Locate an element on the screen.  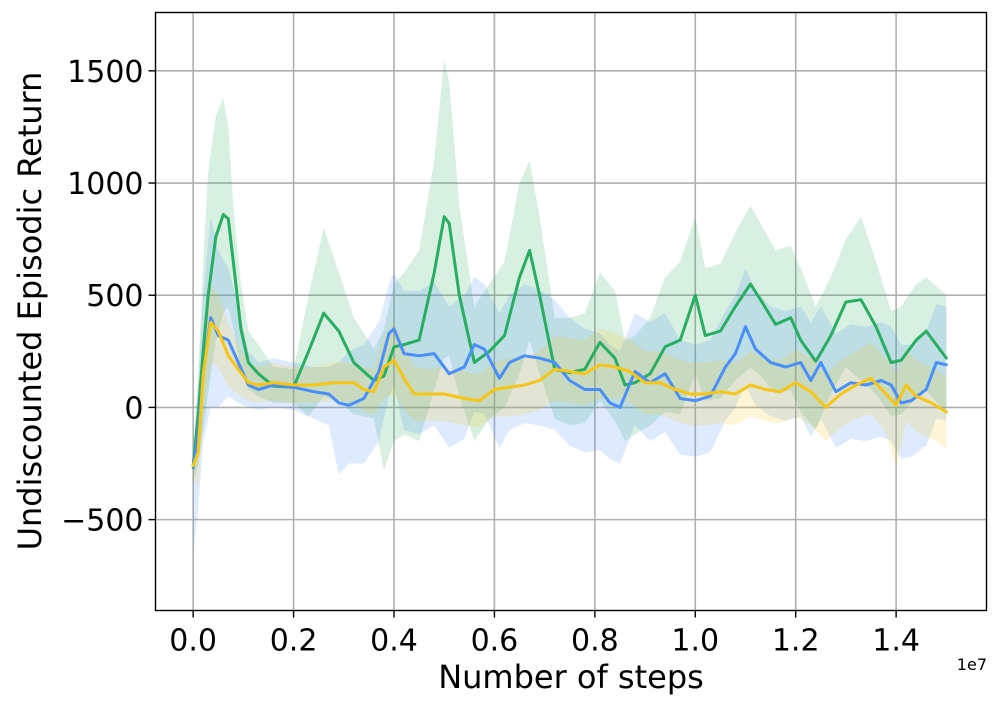
y-tick-label: 0 is located at coordinates (133, 408).